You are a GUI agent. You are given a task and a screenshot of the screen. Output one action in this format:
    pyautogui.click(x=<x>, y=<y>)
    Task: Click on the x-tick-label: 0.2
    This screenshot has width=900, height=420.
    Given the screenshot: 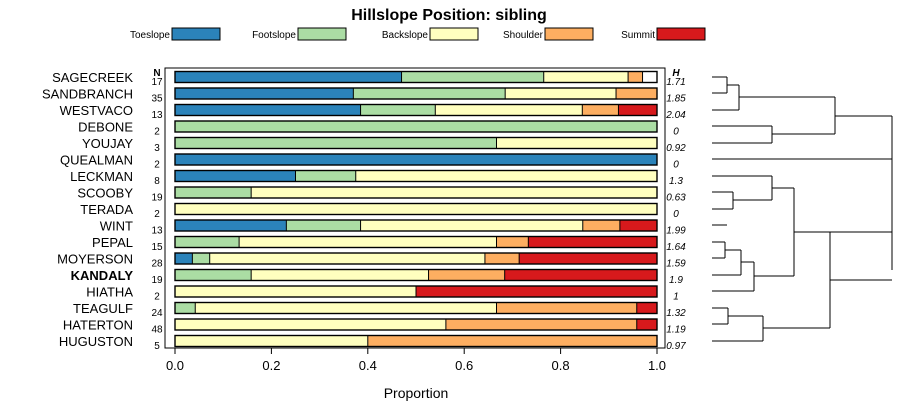 What is the action you would take?
    pyautogui.click(x=271, y=365)
    